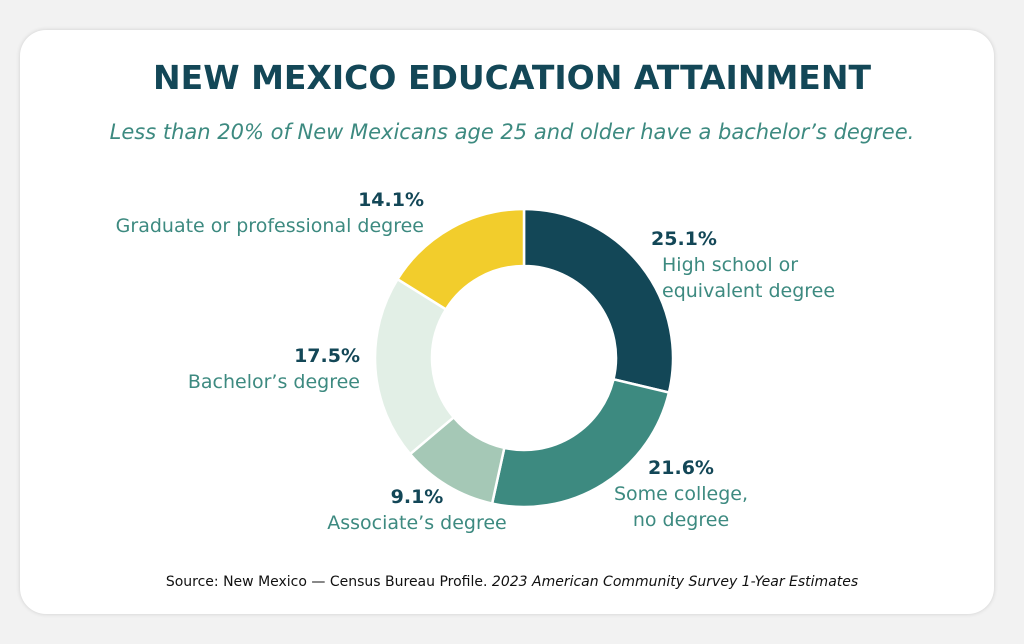 Image resolution: width=1024 pixels, height=644 pixels. I want to click on value-label: 25.1%, so click(684, 239).